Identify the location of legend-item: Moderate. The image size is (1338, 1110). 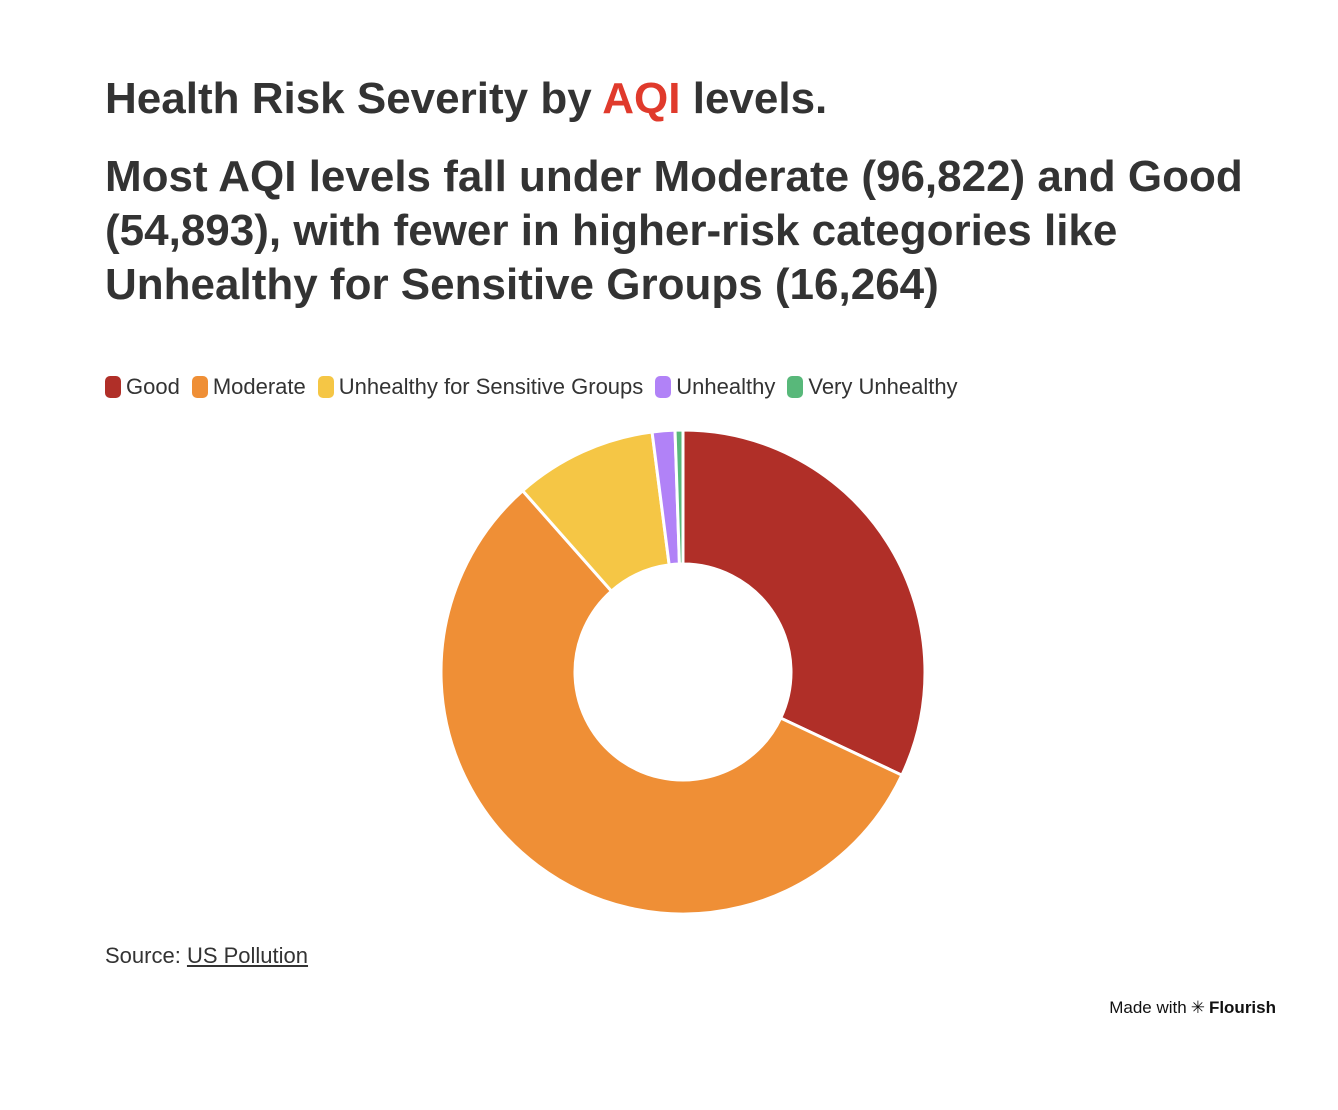
(248, 387).